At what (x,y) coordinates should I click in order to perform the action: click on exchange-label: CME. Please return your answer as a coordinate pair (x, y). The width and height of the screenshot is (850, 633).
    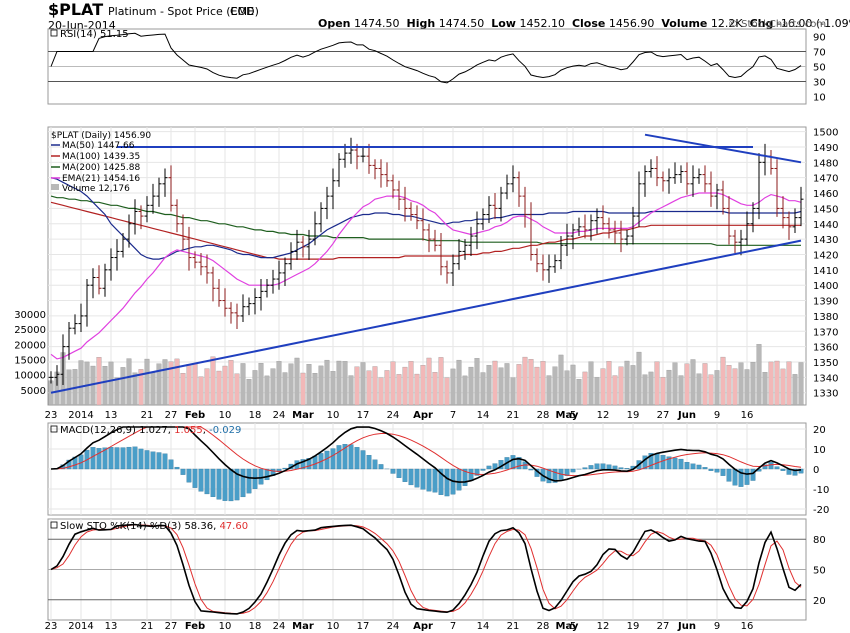
    Looking at the image, I should click on (242, 11).